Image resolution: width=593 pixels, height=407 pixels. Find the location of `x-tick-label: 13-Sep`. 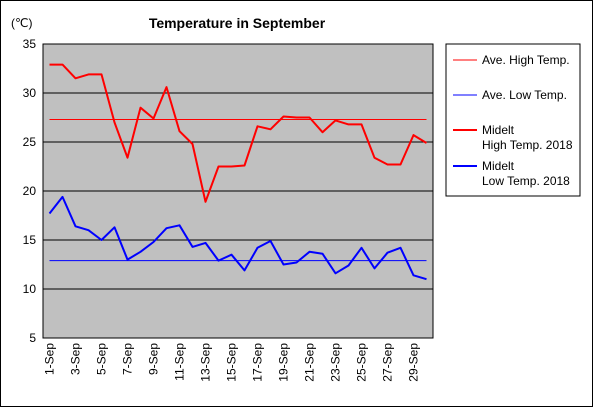

x-tick-label: 13-Sep is located at coordinates (206, 362).